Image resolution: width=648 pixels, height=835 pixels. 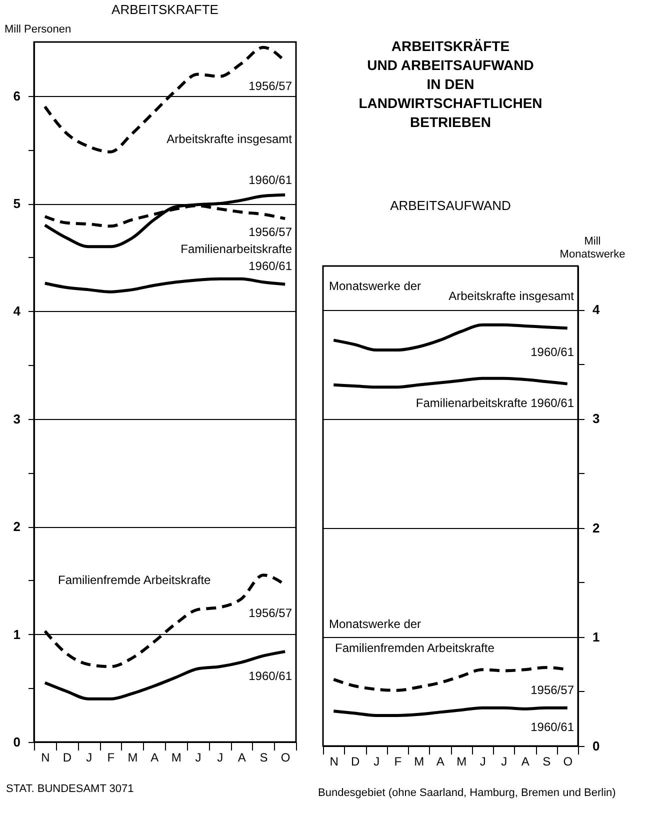 I want to click on annotation: Familienfremde Arbeitskrafte, so click(x=135, y=580).